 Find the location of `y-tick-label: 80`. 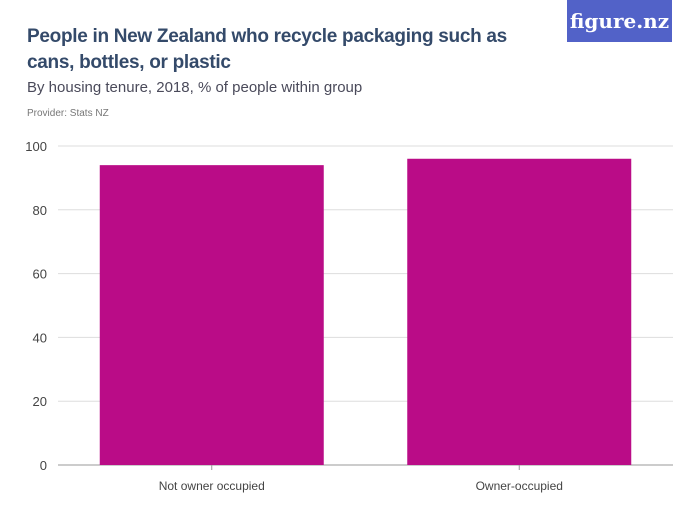

y-tick-label: 80 is located at coordinates (40, 210).